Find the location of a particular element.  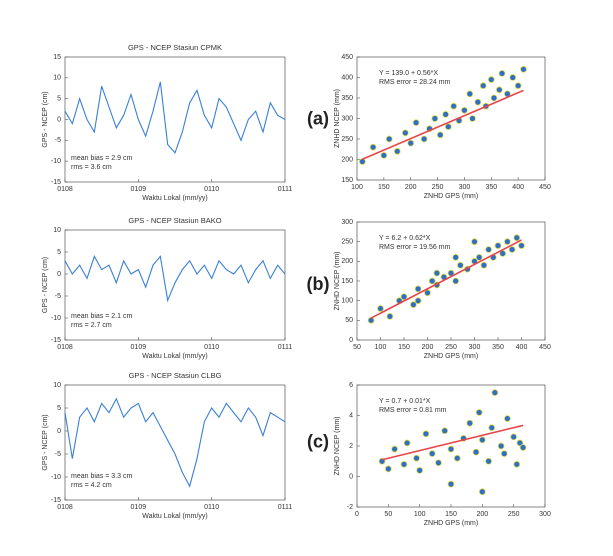

y-axis-label: GPS - NCEP (cm) is located at coordinates (45, 285).